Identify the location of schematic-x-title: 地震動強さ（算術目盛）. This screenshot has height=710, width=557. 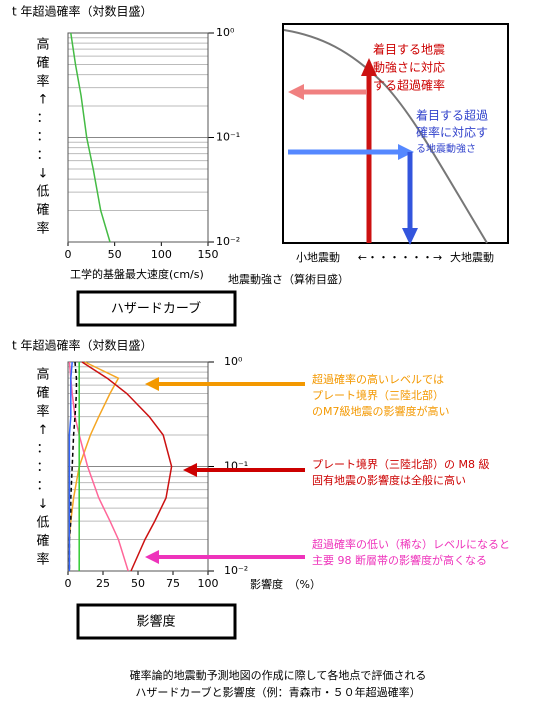
(288, 279).